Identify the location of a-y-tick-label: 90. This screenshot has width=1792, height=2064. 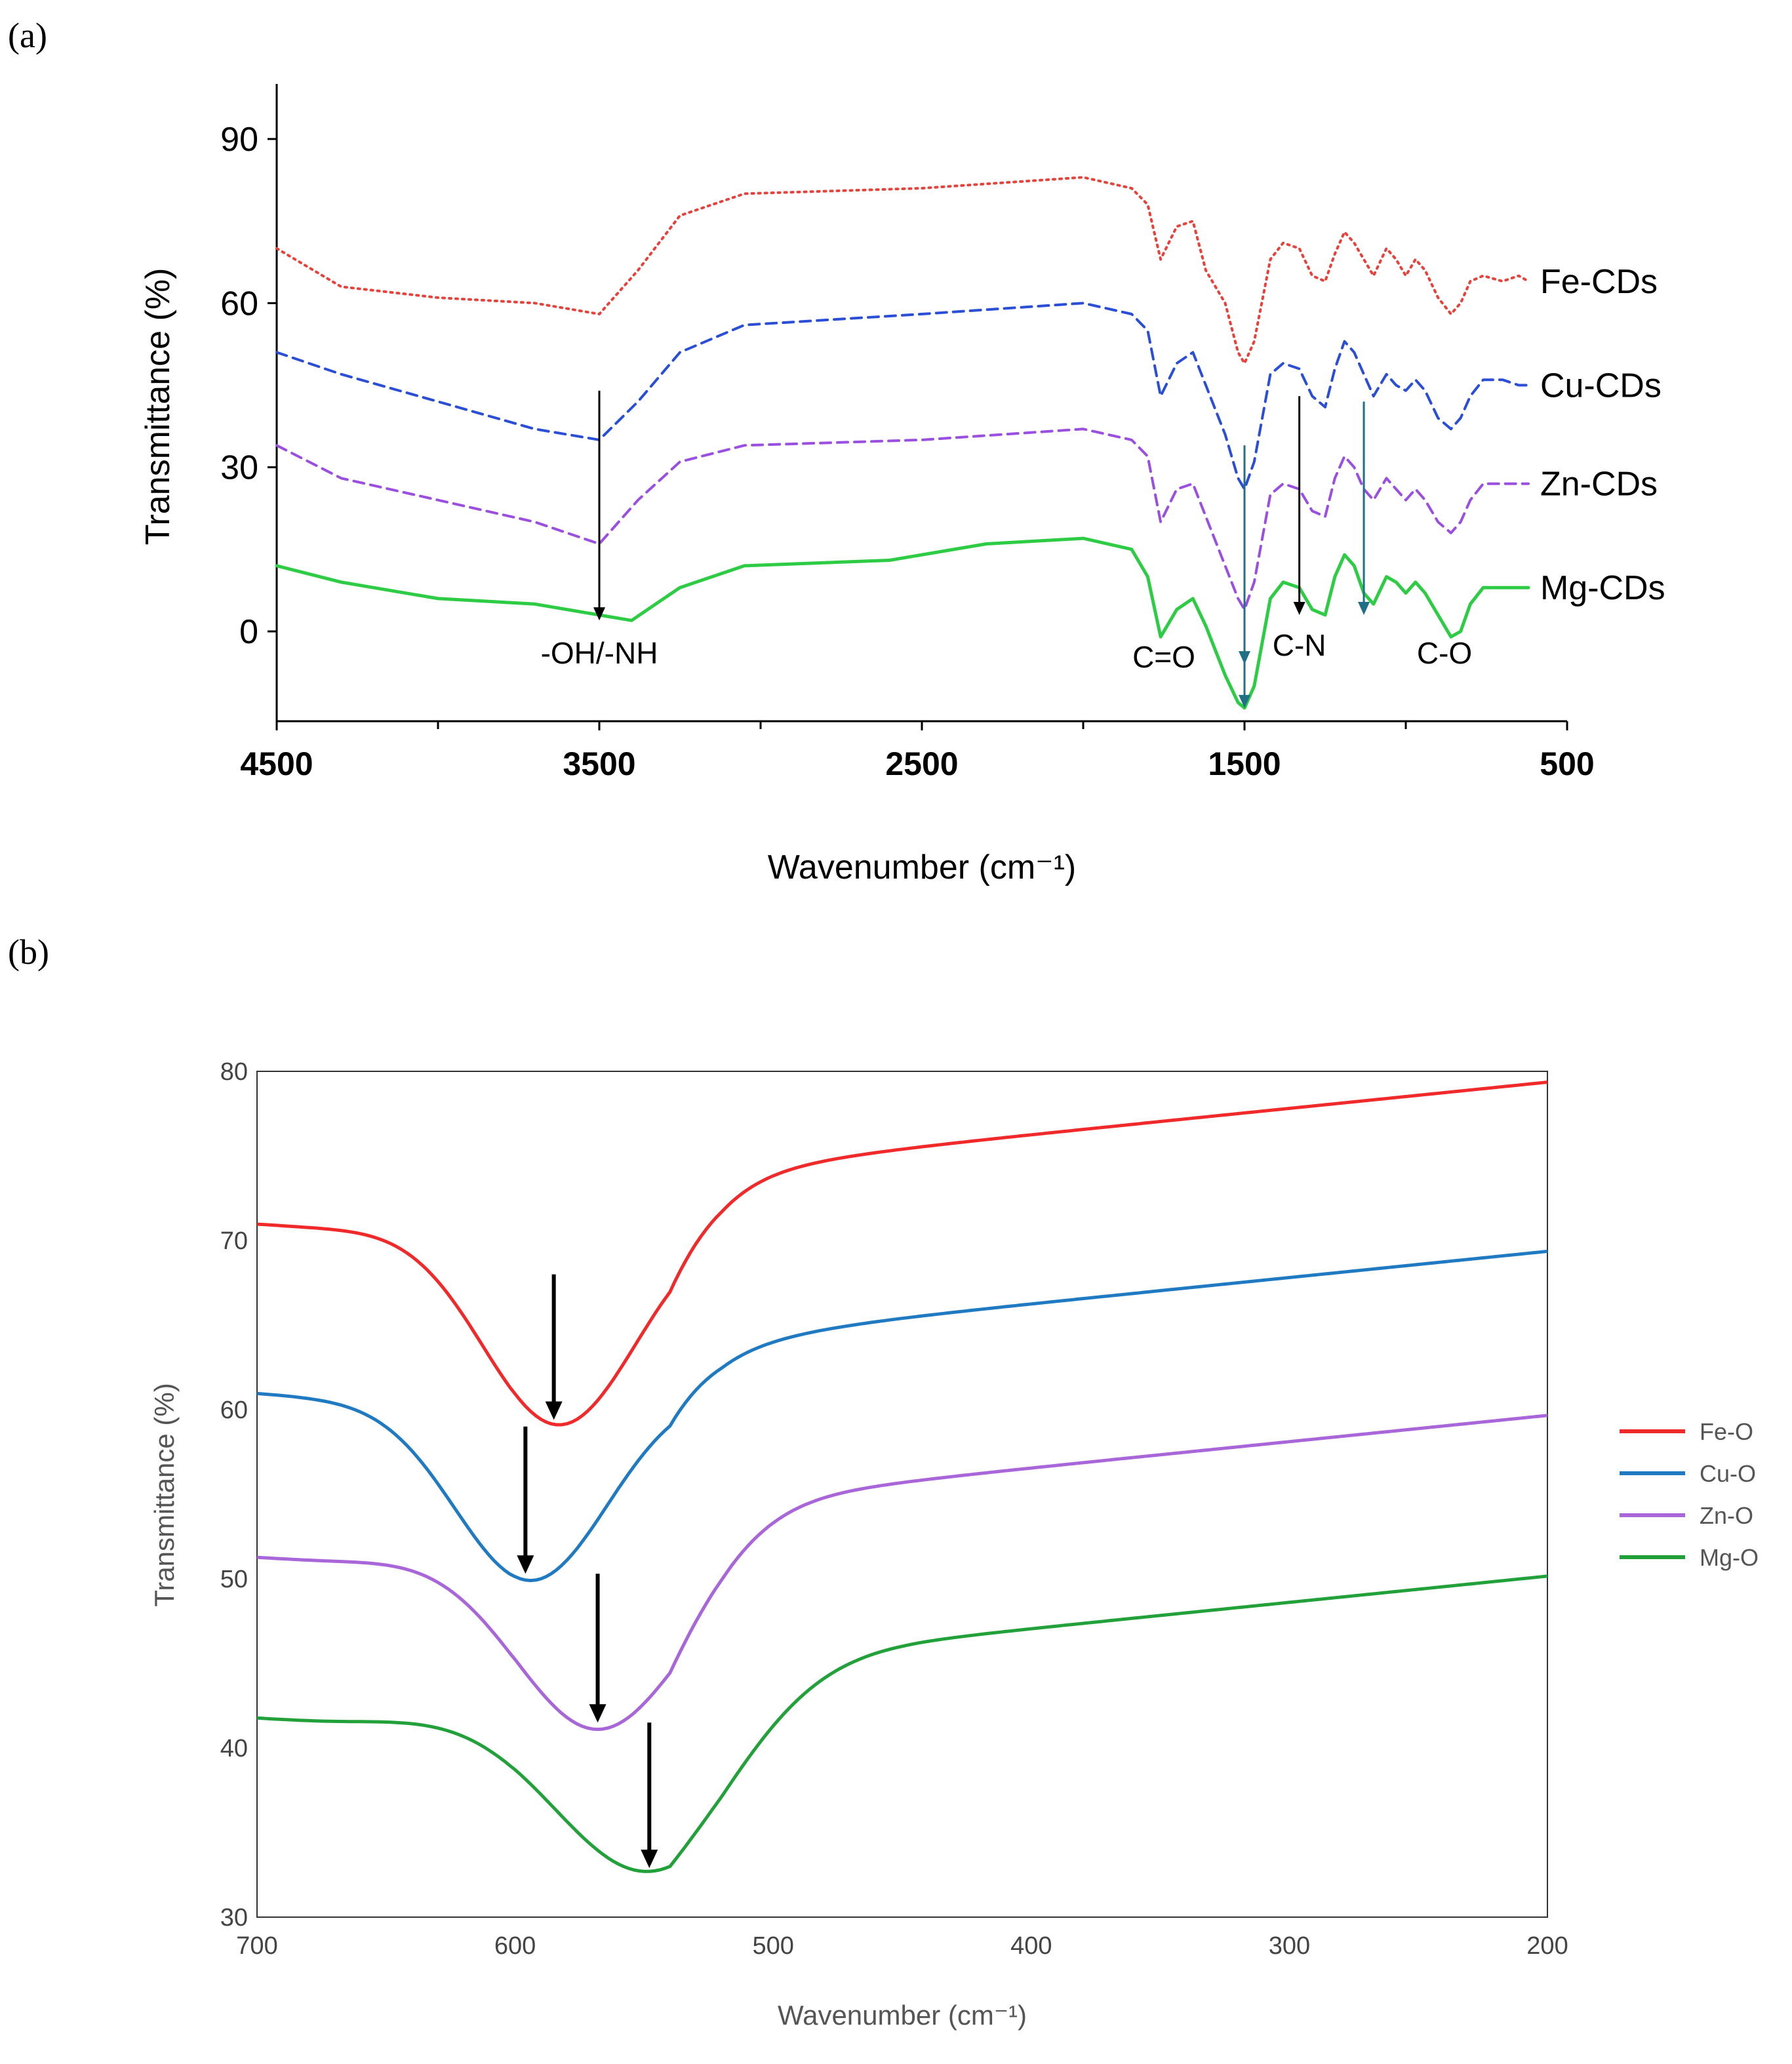
(239, 140).